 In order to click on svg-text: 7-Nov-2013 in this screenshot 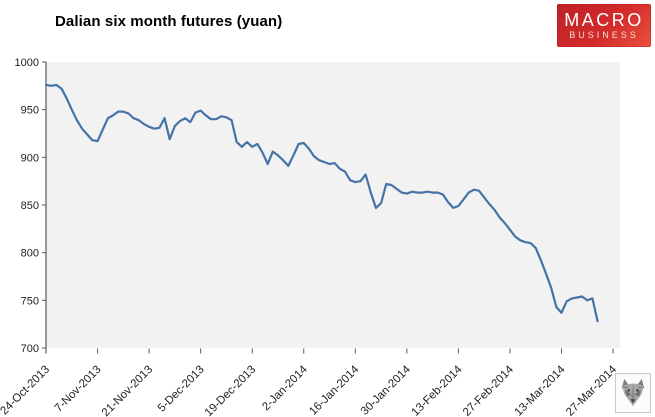, I will do `click(78, 389)`.